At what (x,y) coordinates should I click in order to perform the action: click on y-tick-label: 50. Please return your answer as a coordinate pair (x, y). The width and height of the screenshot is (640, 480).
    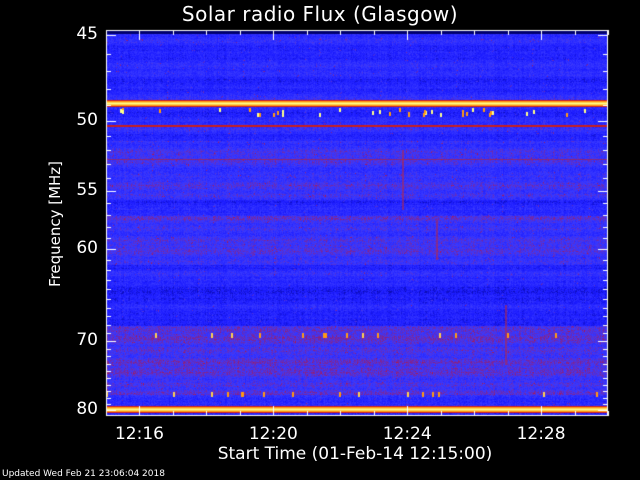
    Looking at the image, I should click on (87, 119).